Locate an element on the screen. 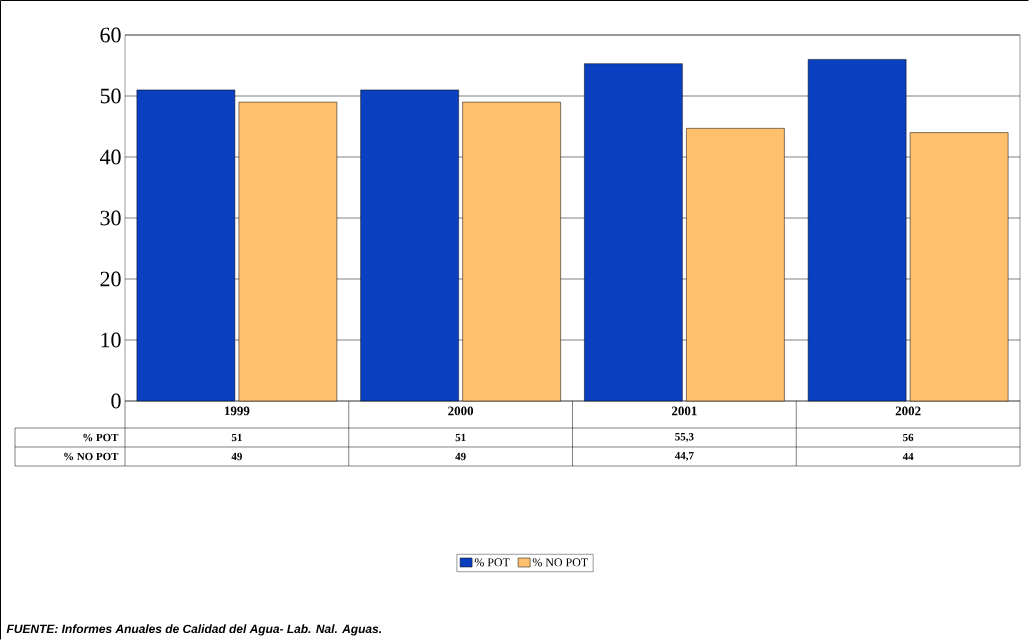 This screenshot has width=1029, height=640. x-tick-label: 2001 is located at coordinates (684, 411).